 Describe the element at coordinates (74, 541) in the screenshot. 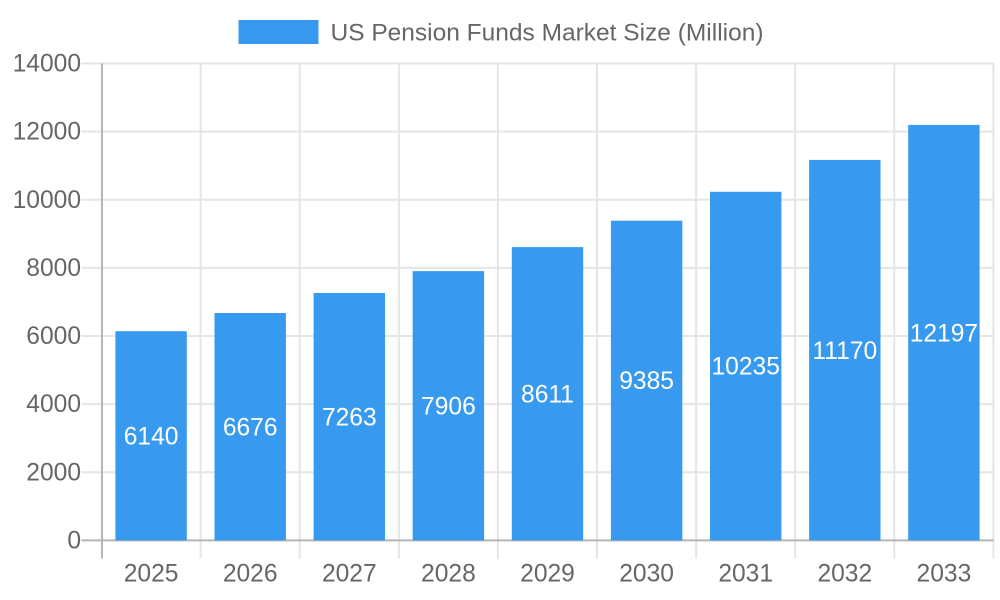

I see `svg-text: 0` at that location.